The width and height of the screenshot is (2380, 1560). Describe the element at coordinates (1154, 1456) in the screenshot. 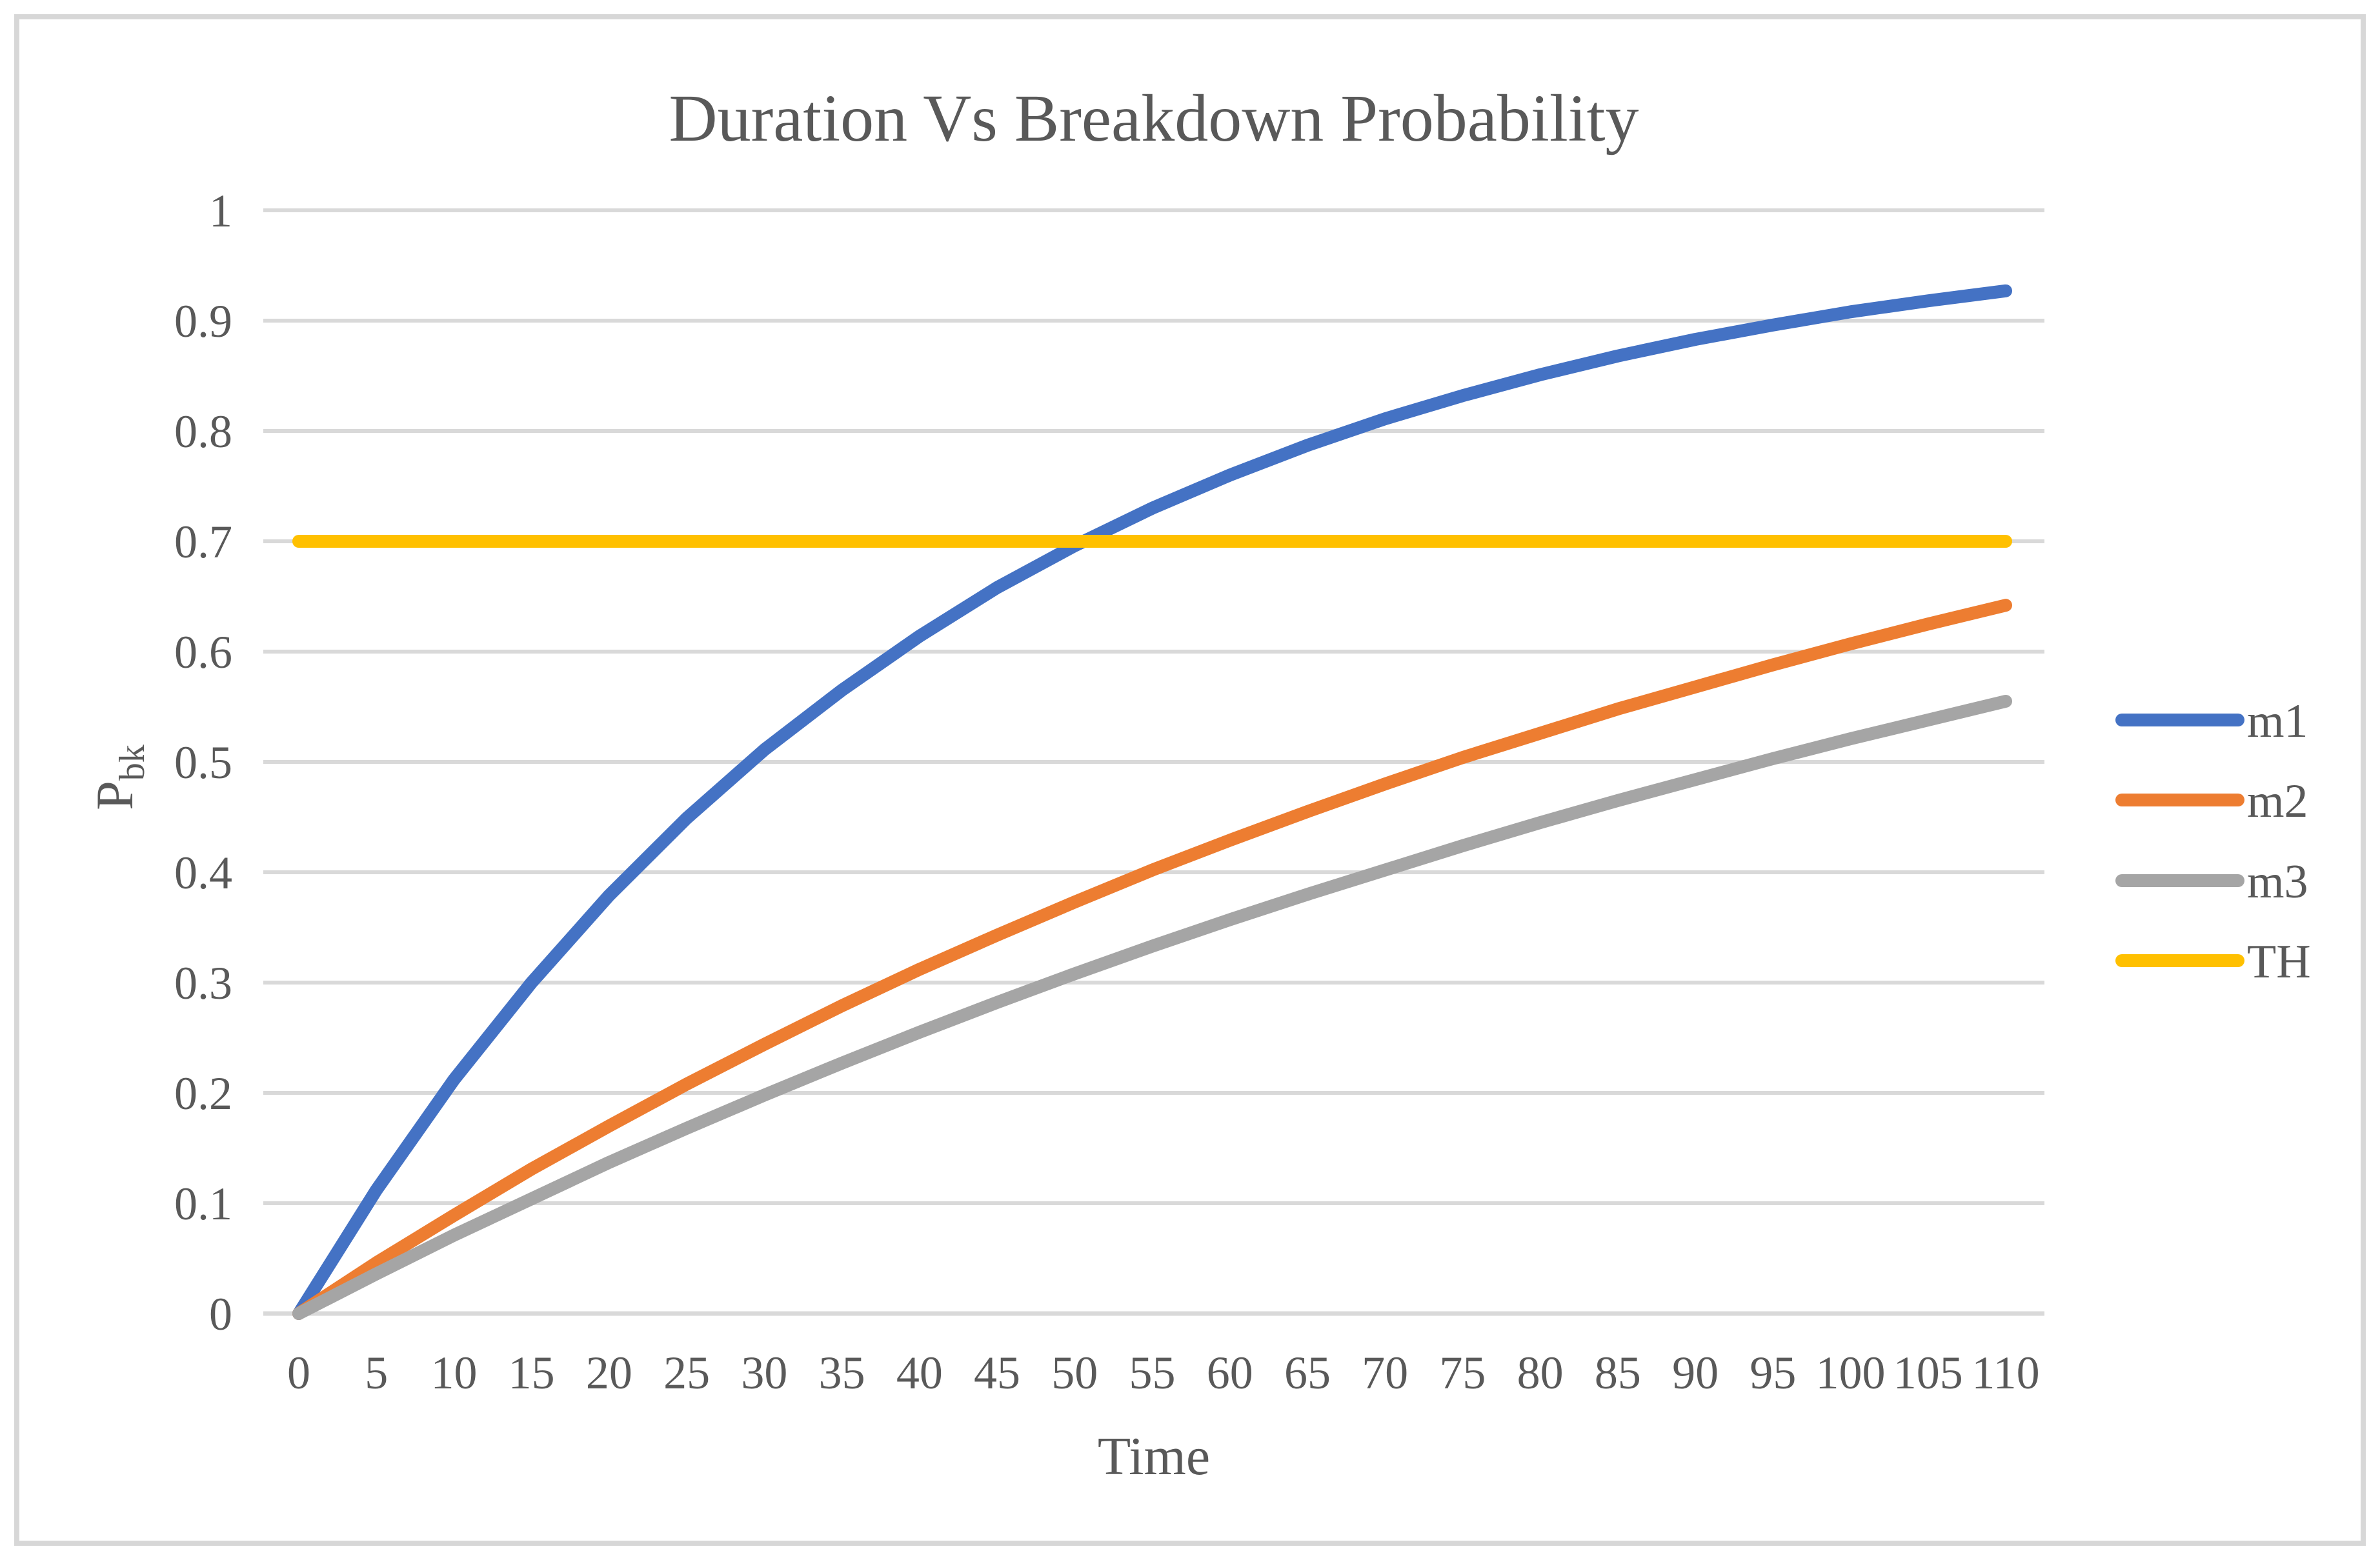

I see `x-axis-title: Time` at that location.